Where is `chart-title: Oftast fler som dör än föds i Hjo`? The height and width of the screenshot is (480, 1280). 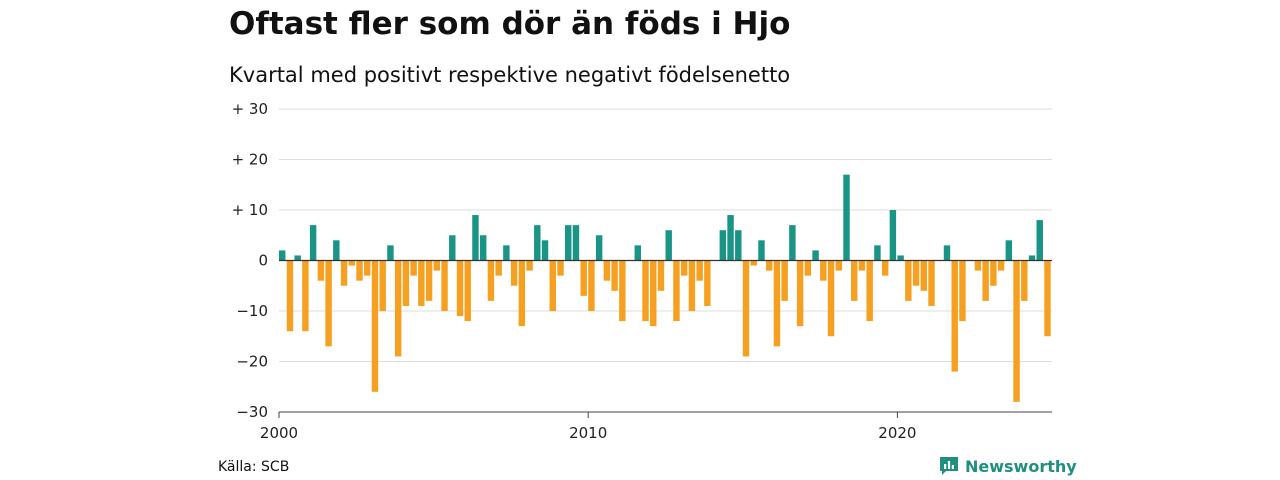 chart-title: Oftast fler som dör än föds i Hjo is located at coordinates (510, 24).